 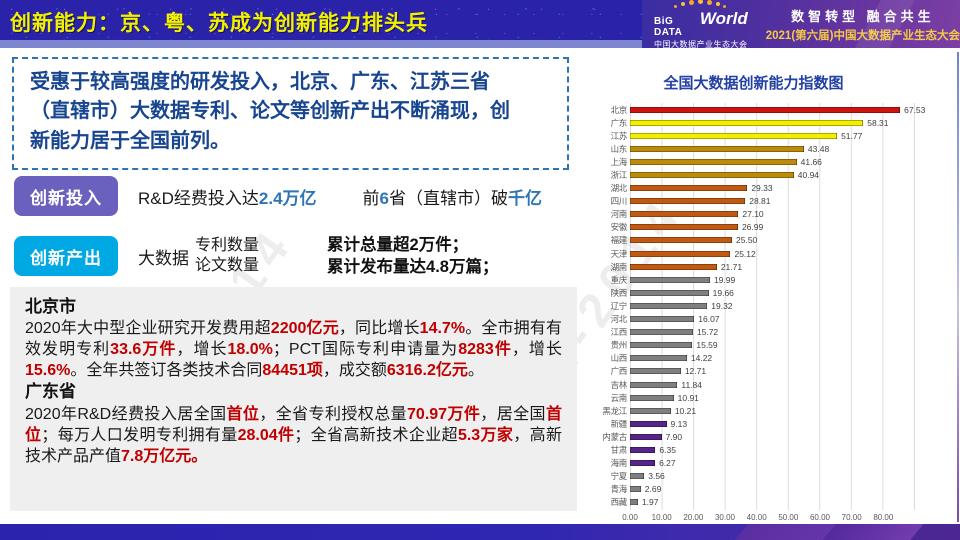 What do you see at coordinates (619, 227) in the screenshot?
I see `chart-category-label: 安徽` at bounding box center [619, 227].